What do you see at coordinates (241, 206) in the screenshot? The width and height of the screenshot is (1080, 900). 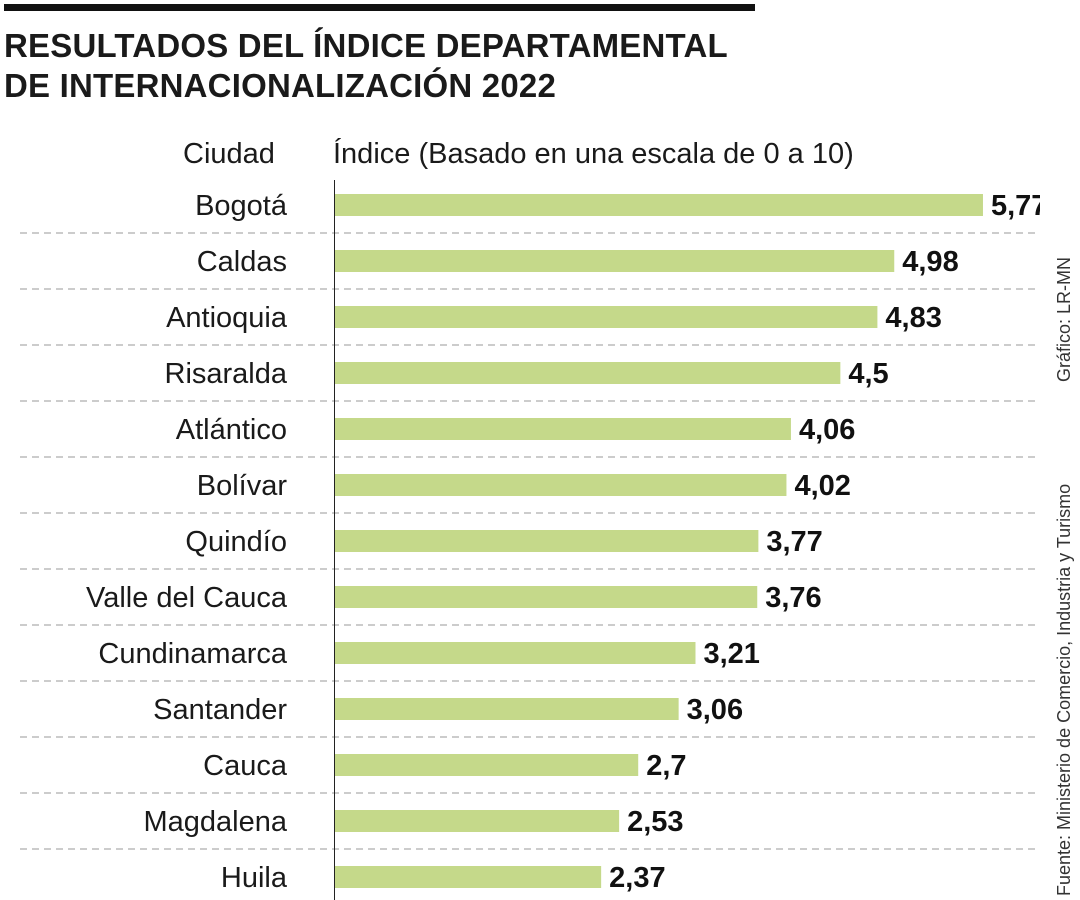 I see `category-label: Bogotá` at bounding box center [241, 206].